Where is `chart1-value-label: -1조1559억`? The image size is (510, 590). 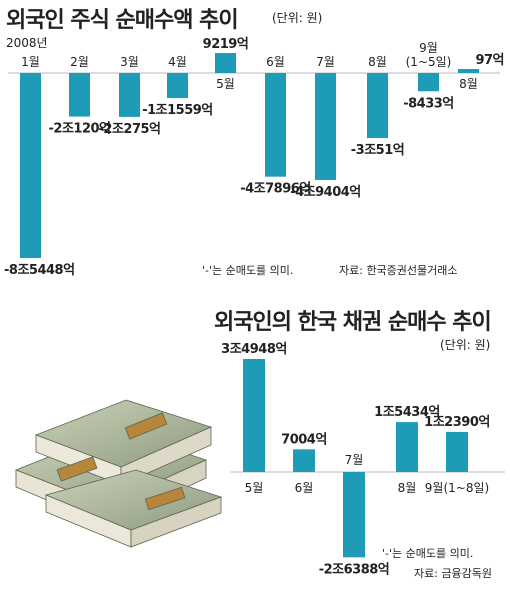
chart1-value-label: -1조1559억 is located at coordinates (177, 110).